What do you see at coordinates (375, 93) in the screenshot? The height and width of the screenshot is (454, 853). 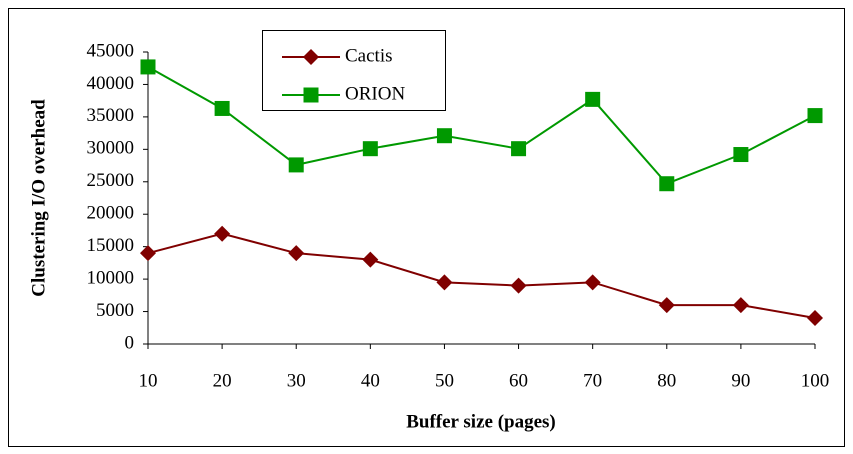 I see `legend-label: ORION` at bounding box center [375, 93].